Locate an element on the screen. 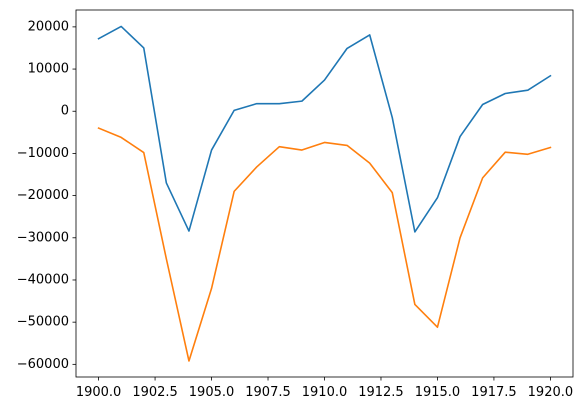  x-tick-label: 1900.0 is located at coordinates (99, 392).